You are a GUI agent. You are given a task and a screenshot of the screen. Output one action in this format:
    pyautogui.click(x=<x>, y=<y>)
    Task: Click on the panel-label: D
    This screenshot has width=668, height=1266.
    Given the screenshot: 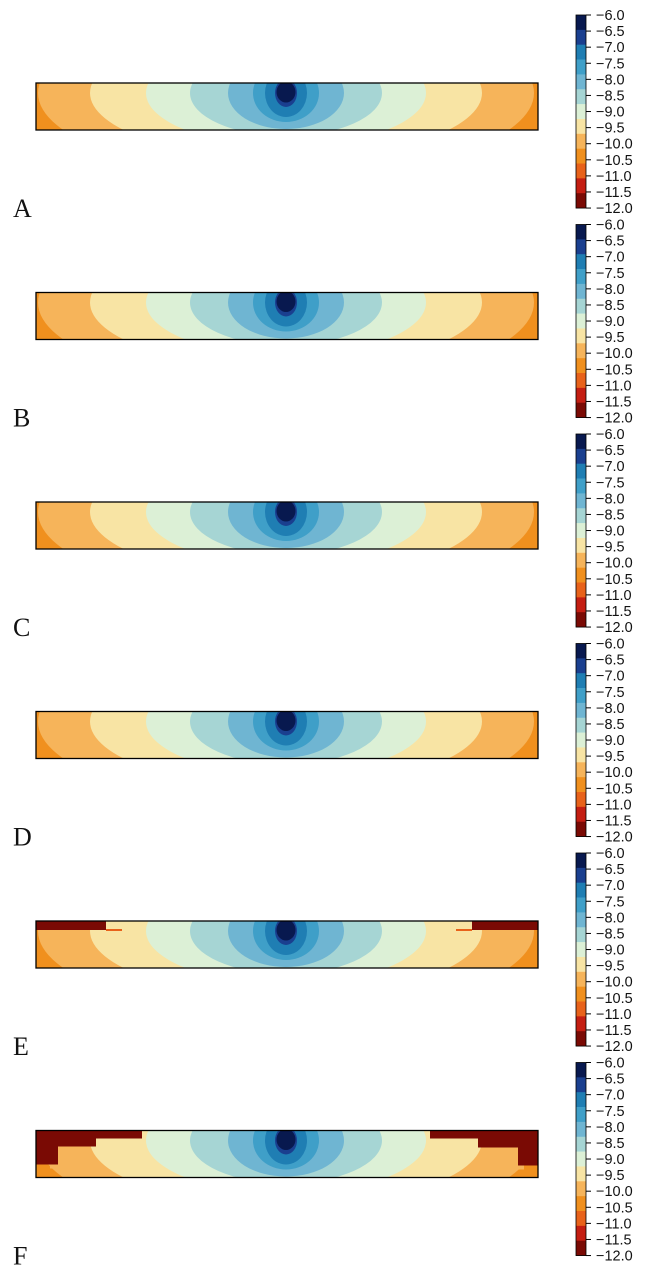 What is the action you would take?
    pyautogui.click(x=22, y=837)
    